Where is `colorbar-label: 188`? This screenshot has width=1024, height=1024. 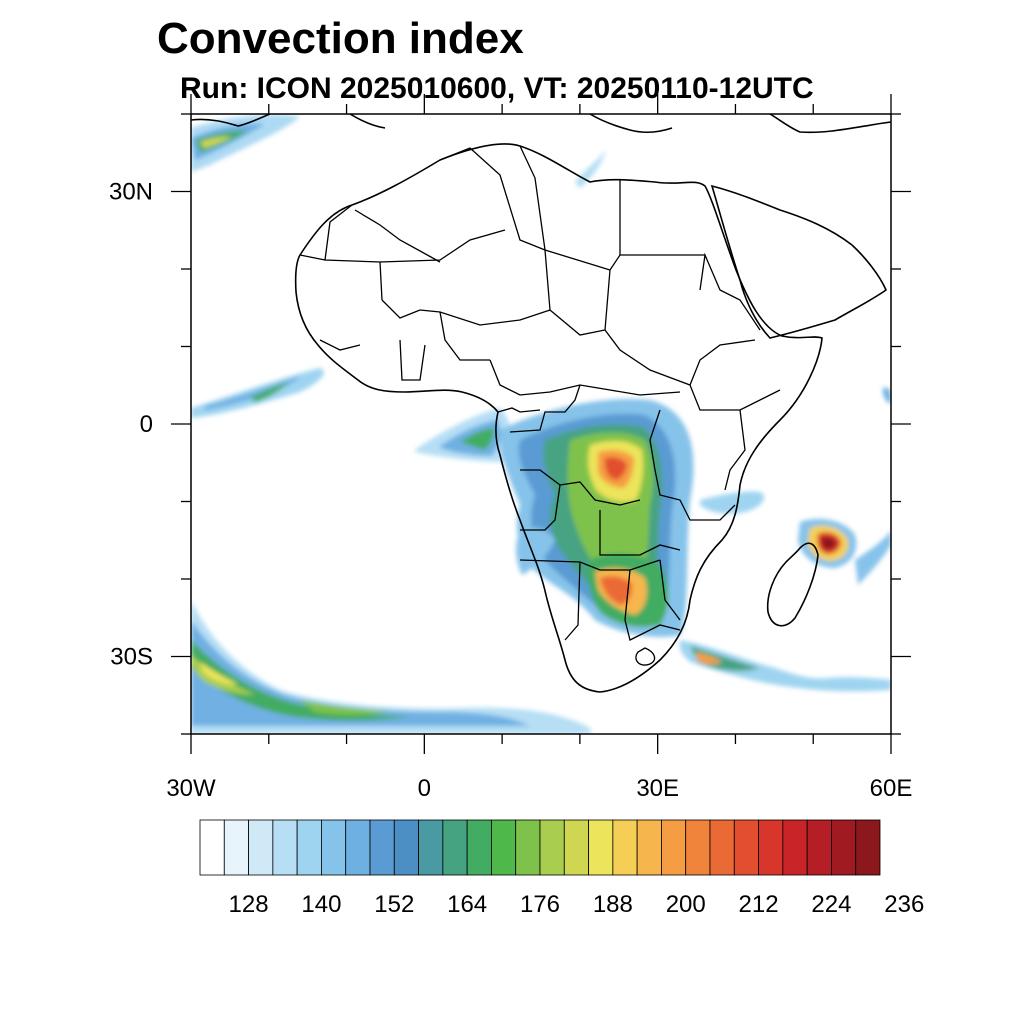 colorbar-label: 188 is located at coordinates (613, 904).